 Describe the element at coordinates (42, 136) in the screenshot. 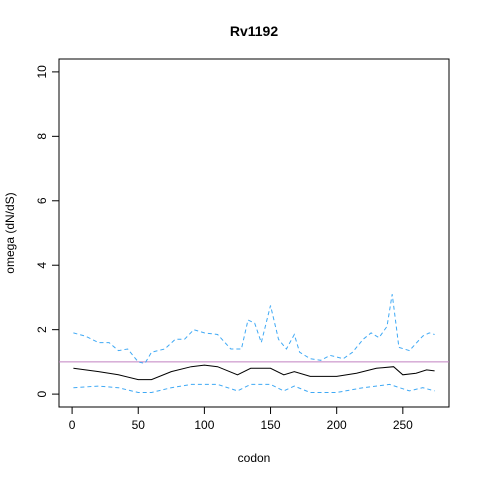

I see `y-tick-label: 8` at that location.